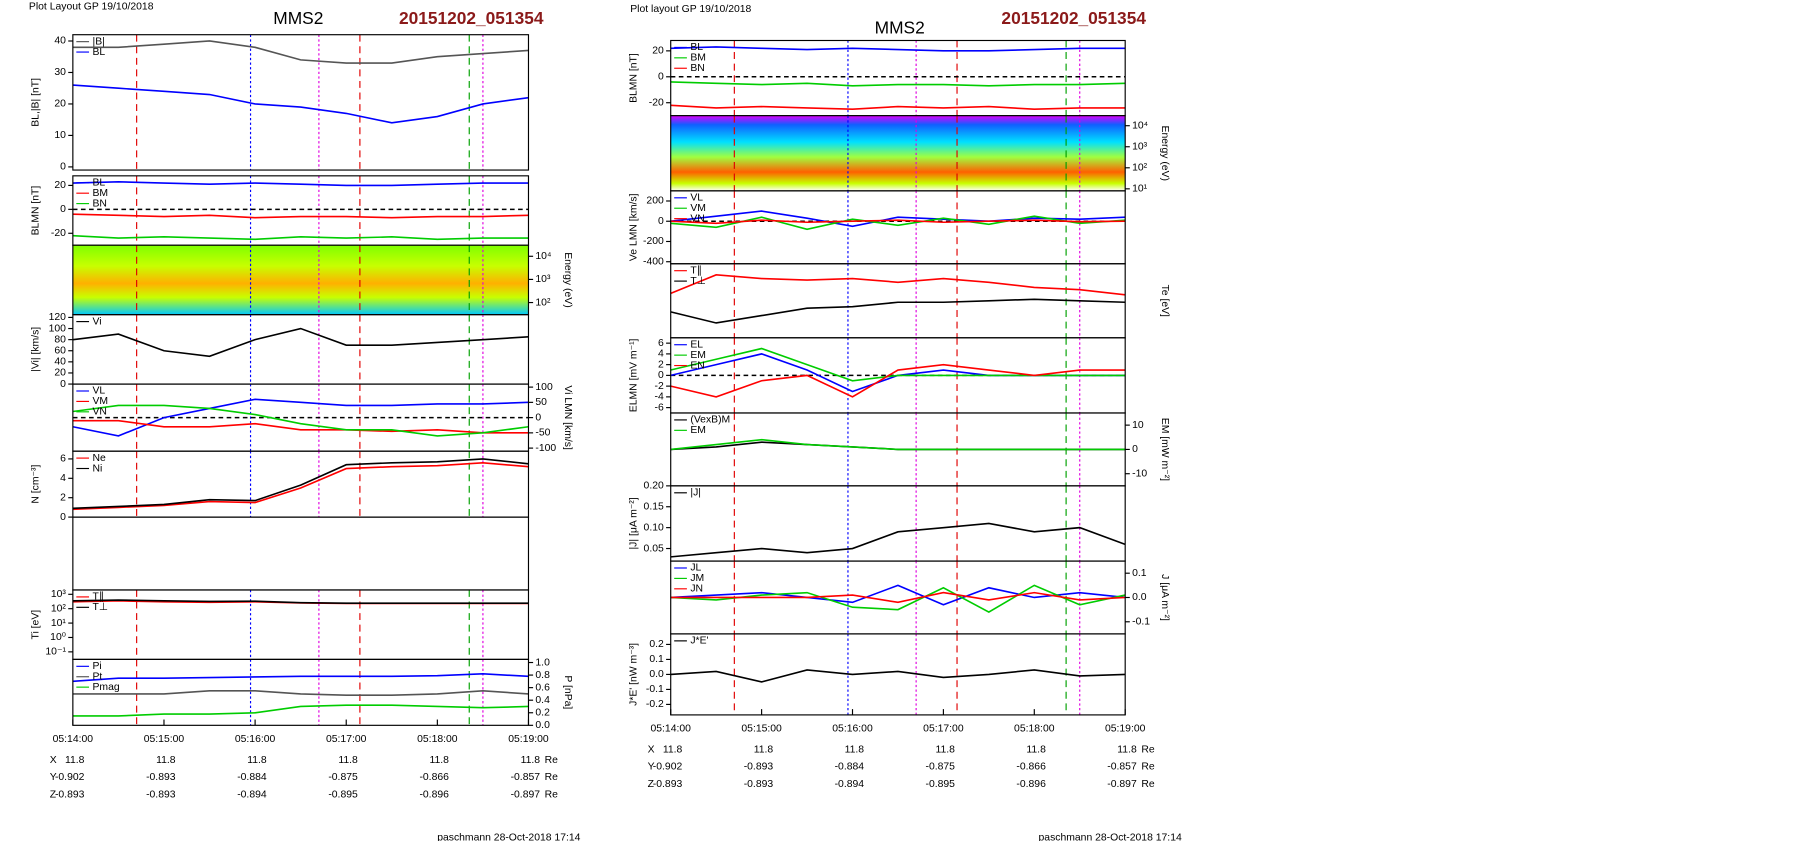 This screenshot has height=841, width=1804. Describe the element at coordinates (1073, 18) in the screenshot. I see `event-id: 20151202_051354` at that location.